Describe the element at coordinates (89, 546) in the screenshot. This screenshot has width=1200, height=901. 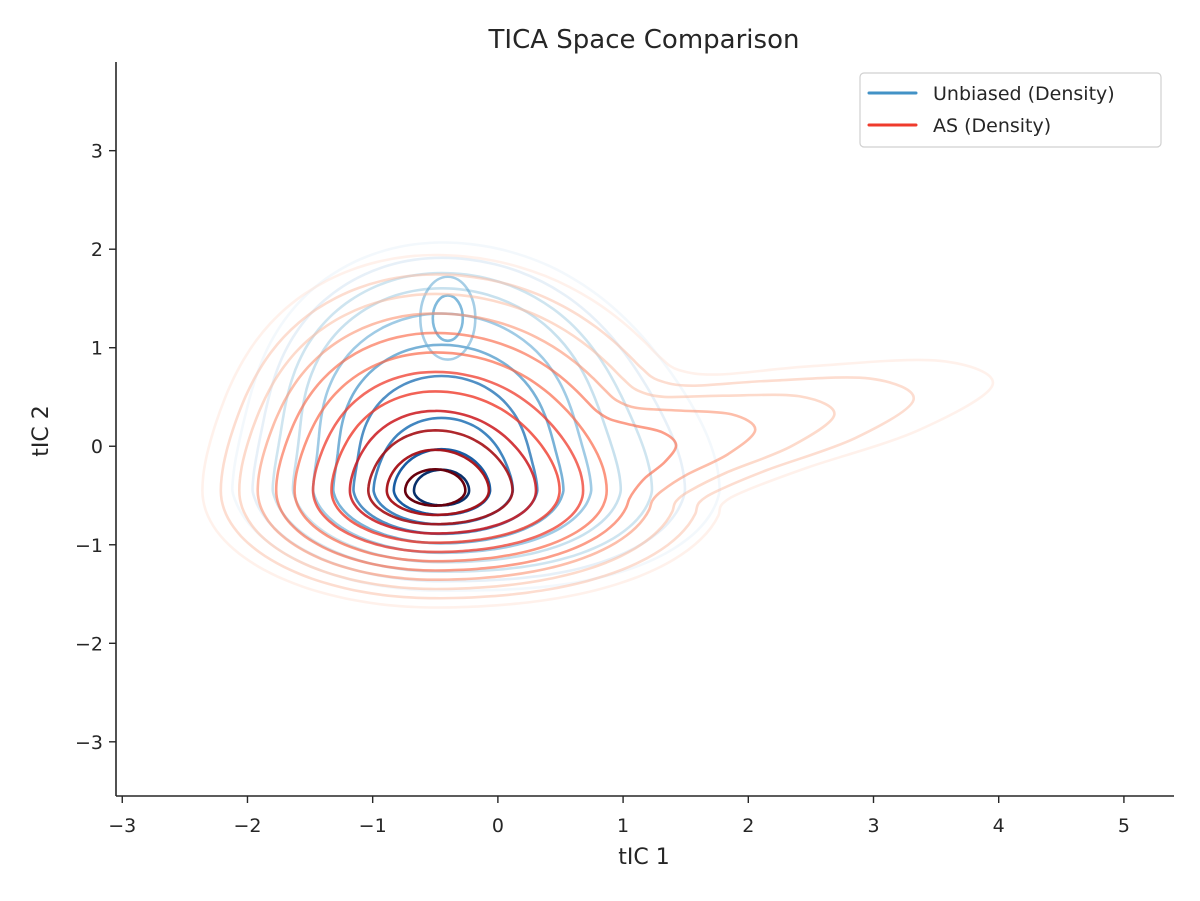
I see `y-tick-label: −1` at that location.